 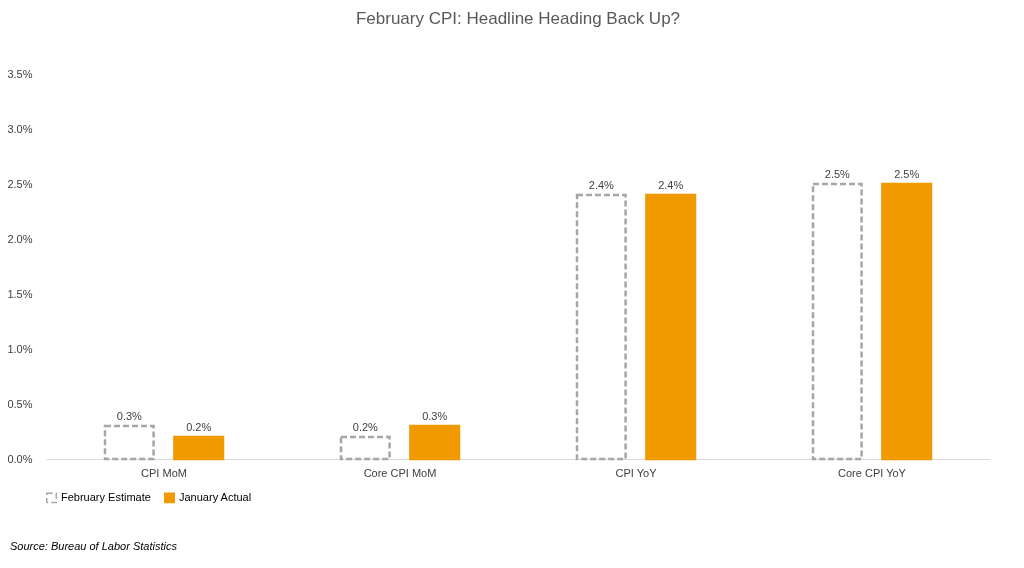 I want to click on legend-label: February Estimate, so click(x=106, y=496).